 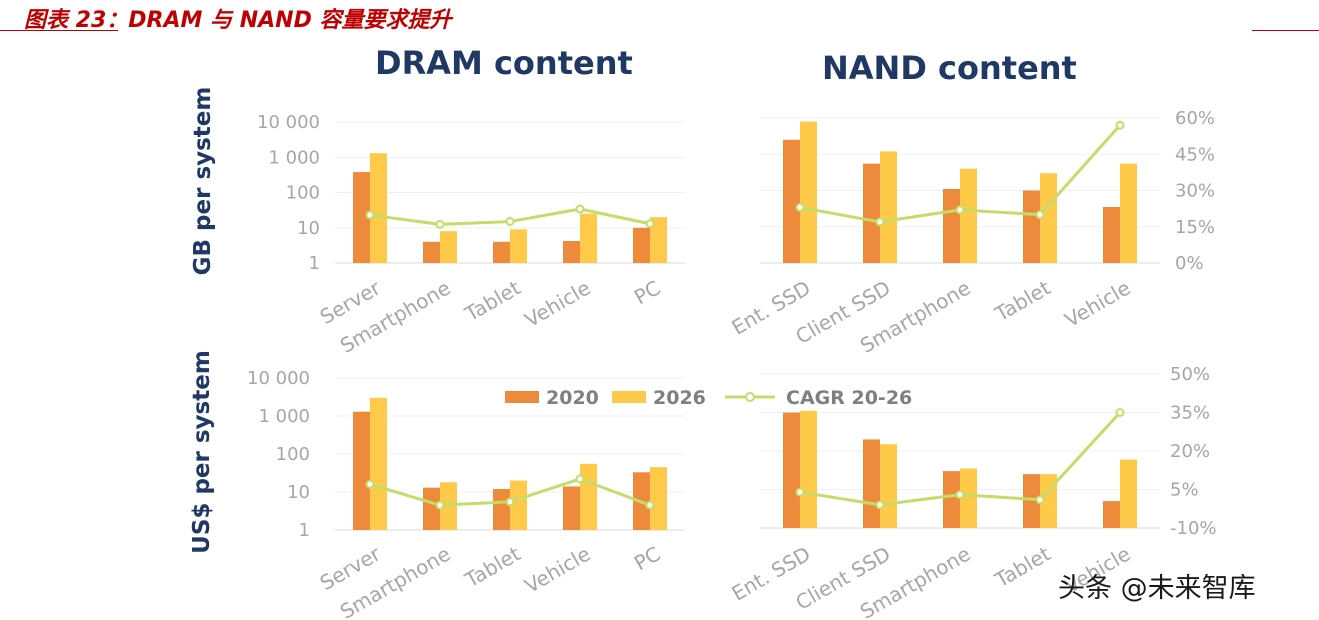 What do you see at coordinates (849, 398) in the screenshot?
I see `legend-cagr-label: CAGR 20-26` at bounding box center [849, 398].